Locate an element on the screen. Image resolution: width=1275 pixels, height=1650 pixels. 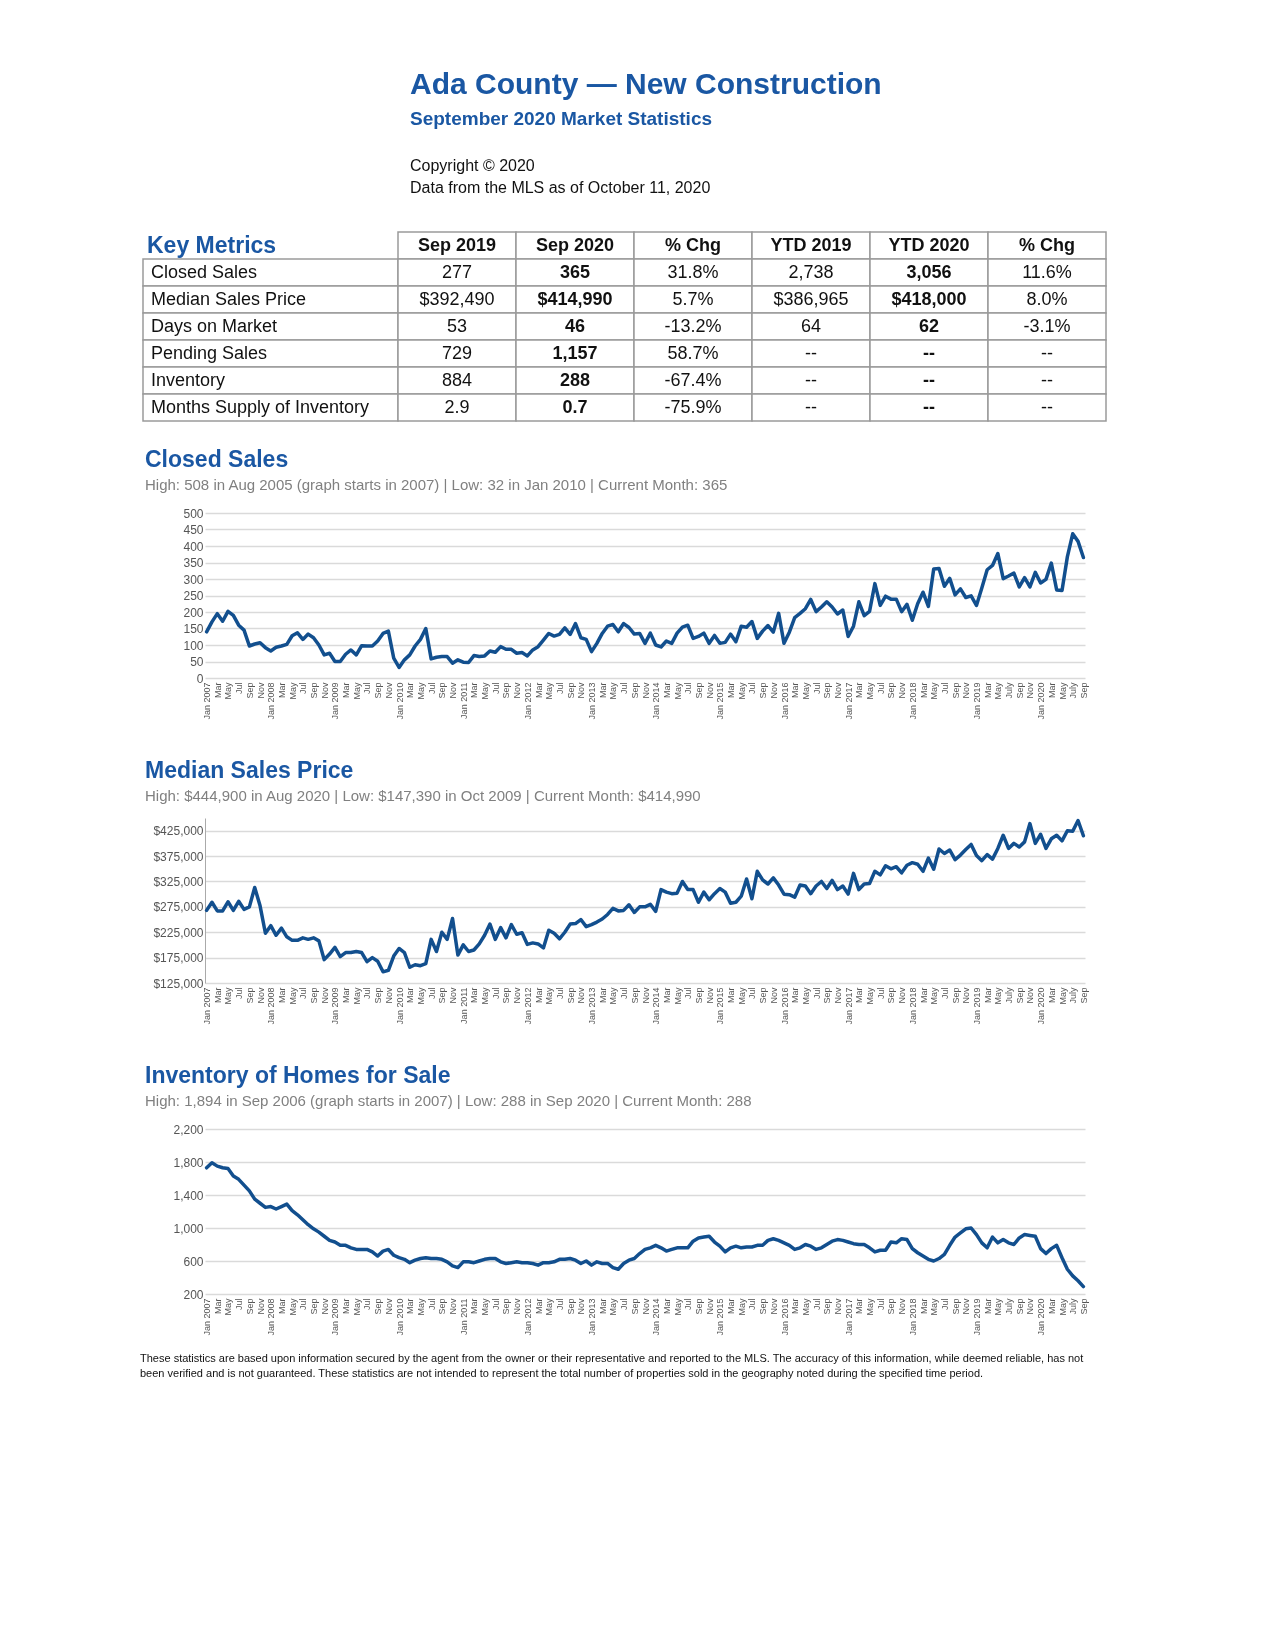
text: -13.2% is located at coordinates (693, 325).